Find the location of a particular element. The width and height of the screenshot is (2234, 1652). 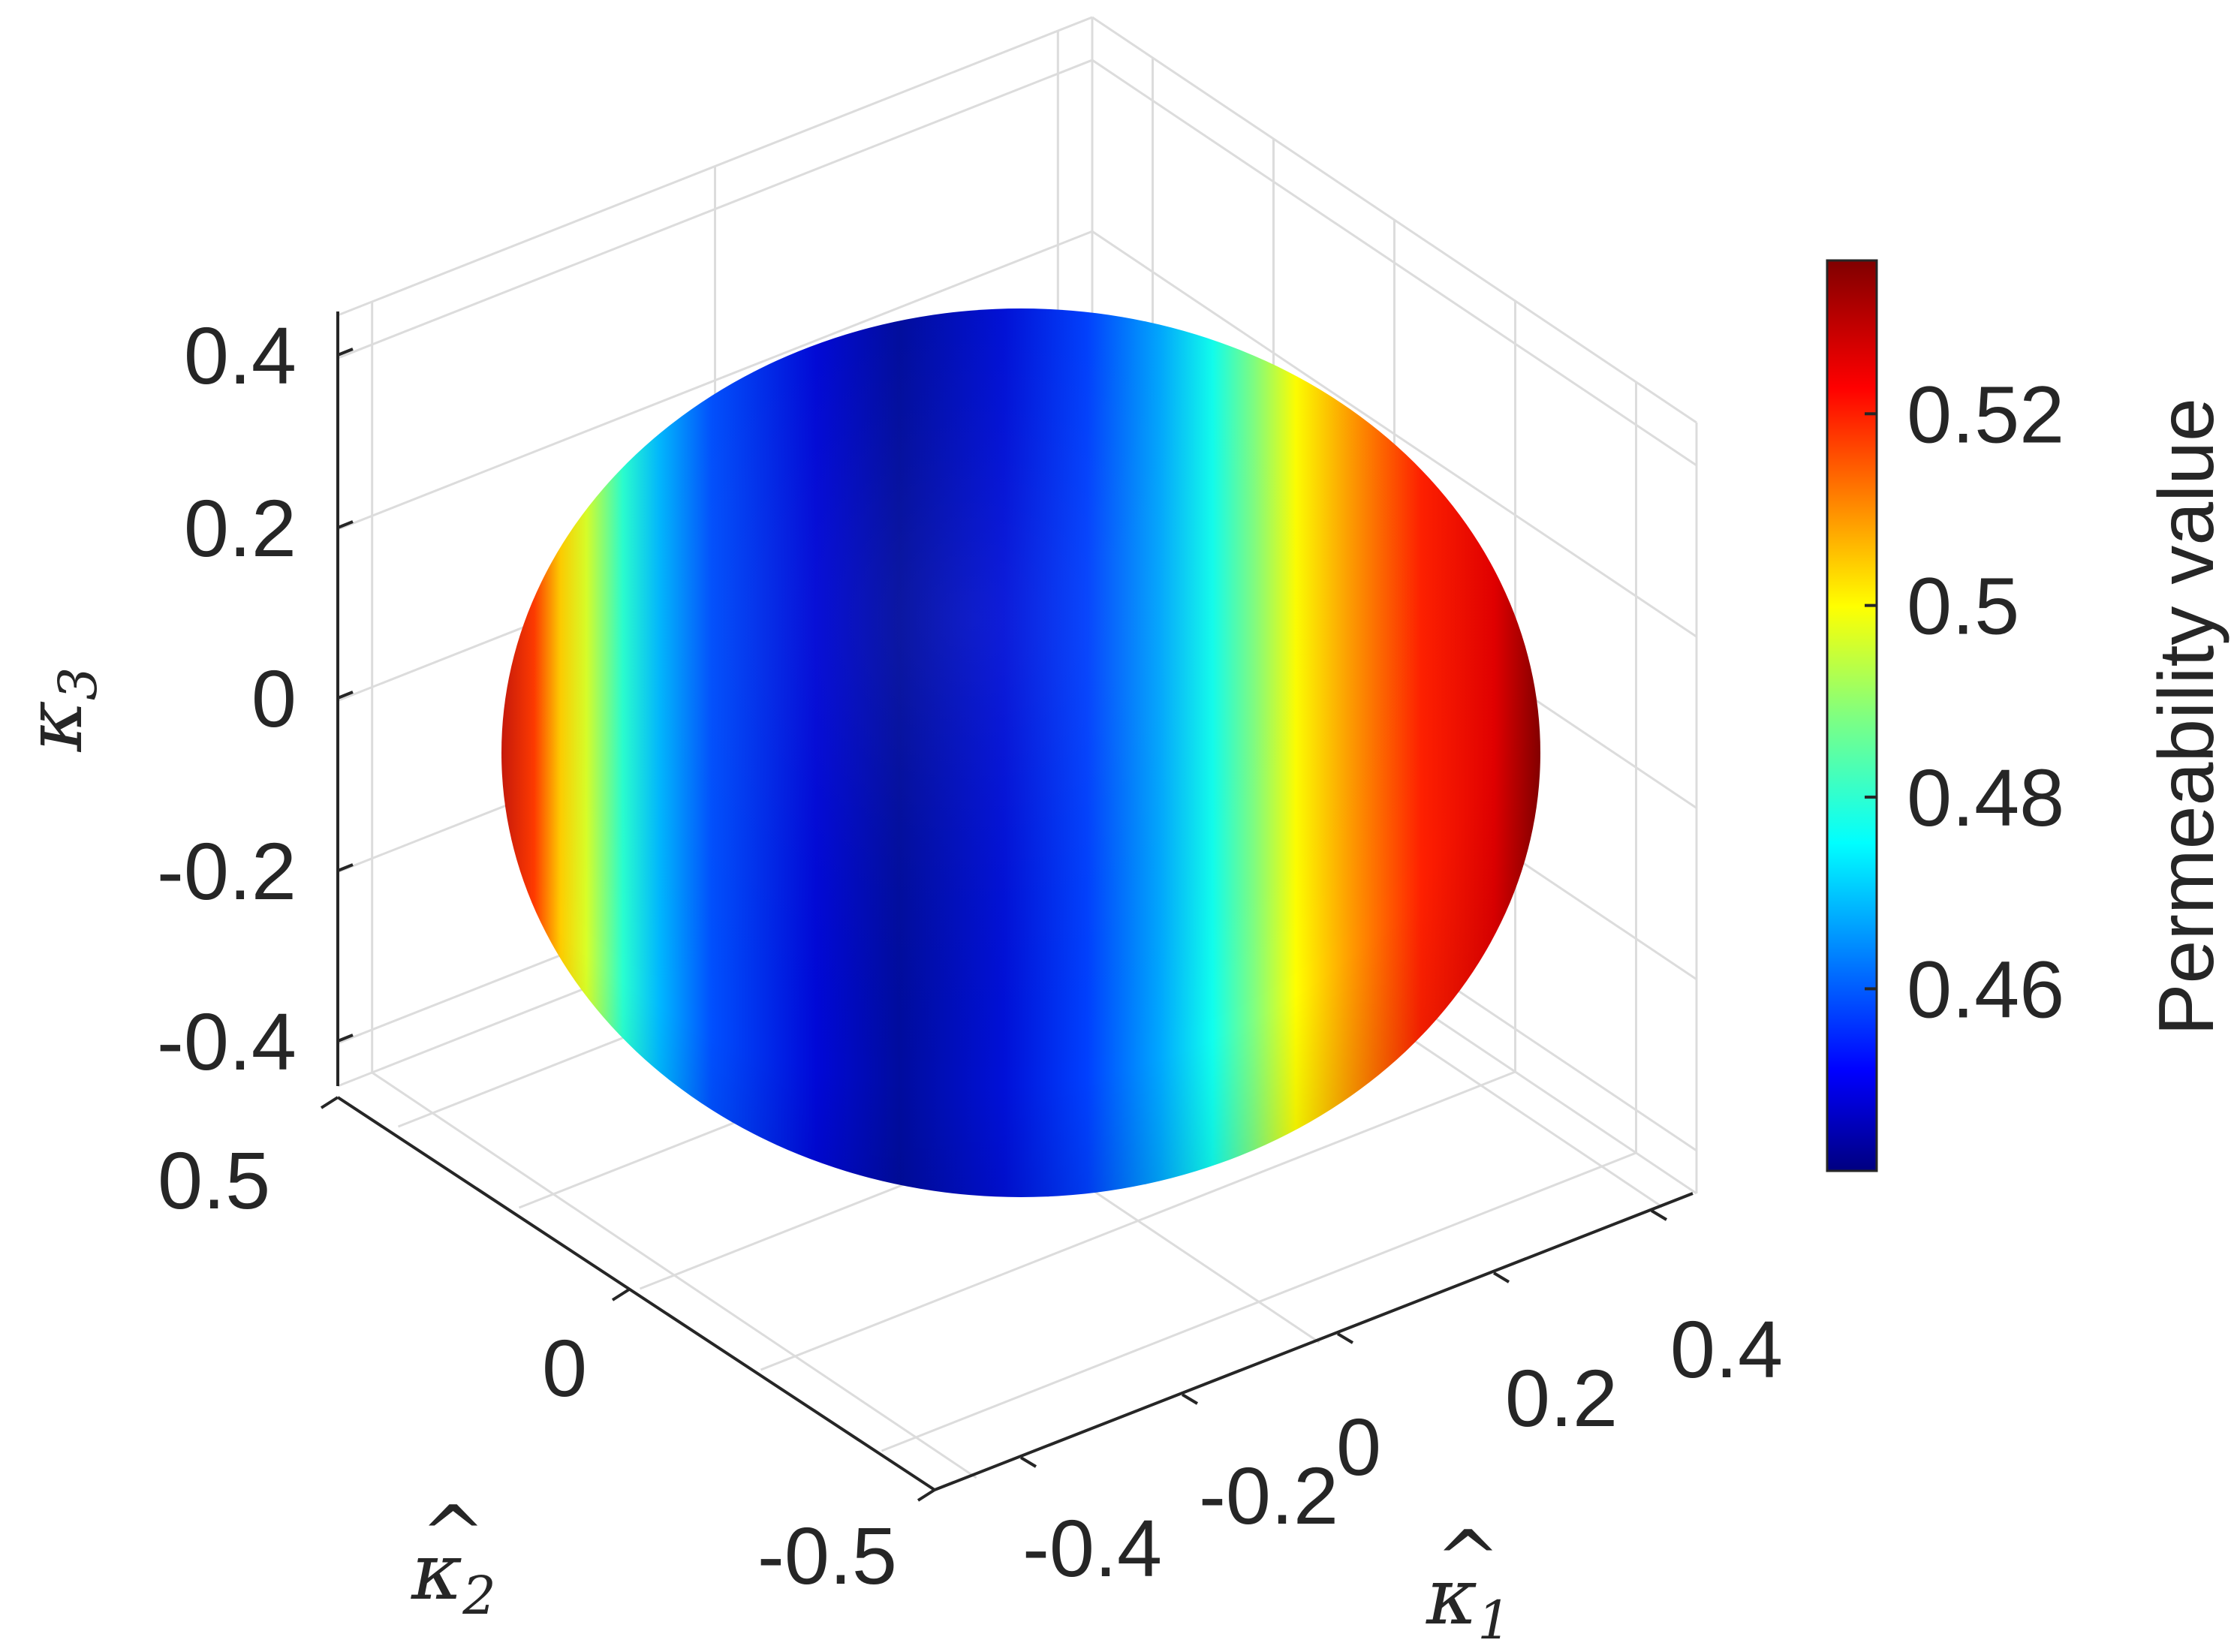

z-axis-label: κ3 ^ is located at coordinates (55, 710).